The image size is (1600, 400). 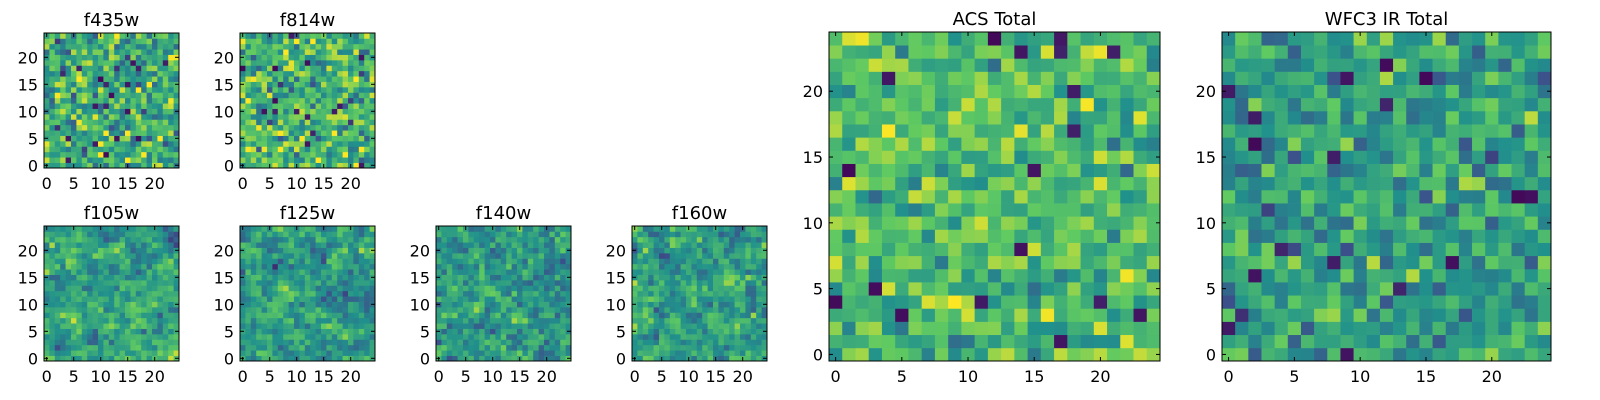 What do you see at coordinates (1034, 376) in the screenshot?
I see `x-tick-label: 15` at bounding box center [1034, 376].